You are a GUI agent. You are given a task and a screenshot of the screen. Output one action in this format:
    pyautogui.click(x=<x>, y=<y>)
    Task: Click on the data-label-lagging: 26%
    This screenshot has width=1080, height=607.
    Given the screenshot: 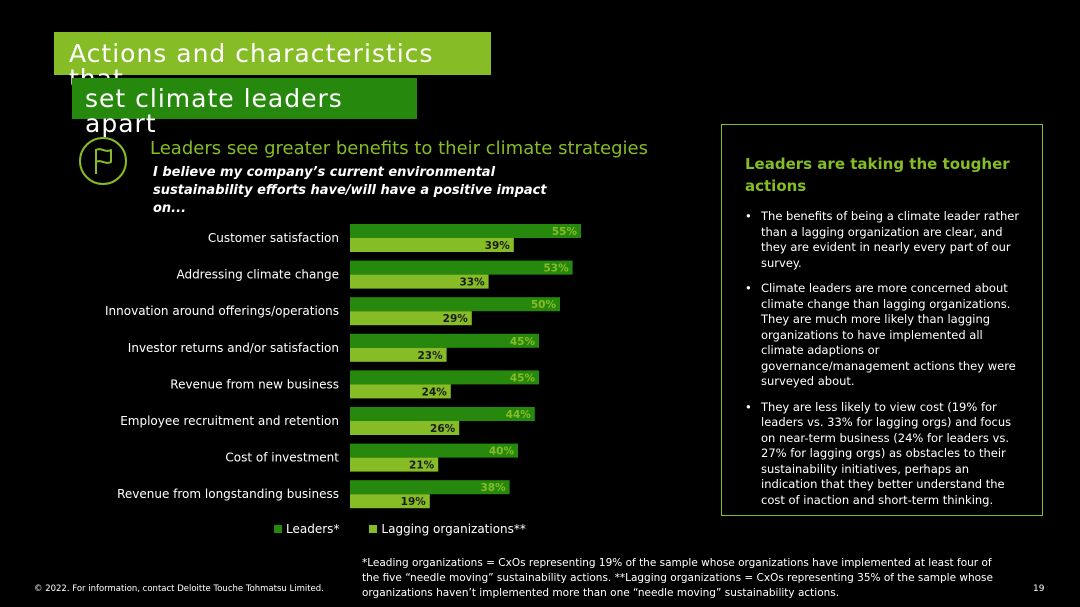 What is the action you would take?
    pyautogui.click(x=443, y=429)
    